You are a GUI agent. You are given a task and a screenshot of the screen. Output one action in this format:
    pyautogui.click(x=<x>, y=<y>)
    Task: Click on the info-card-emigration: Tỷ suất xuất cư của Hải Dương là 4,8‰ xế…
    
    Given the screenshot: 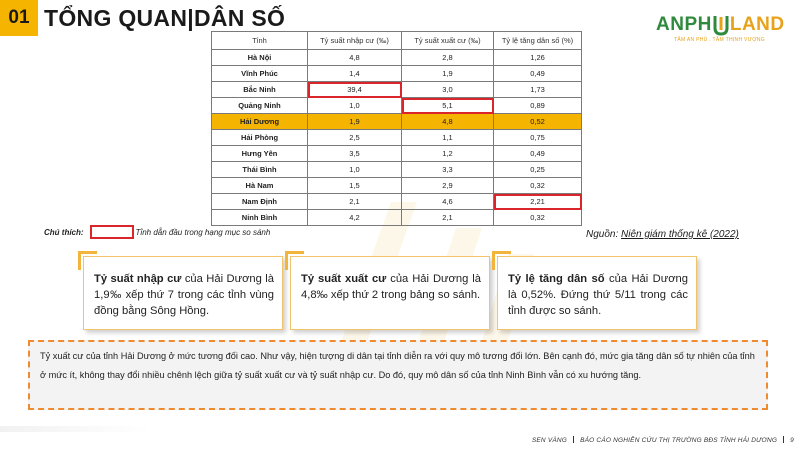 What is the action you would take?
    pyautogui.click(x=387, y=290)
    